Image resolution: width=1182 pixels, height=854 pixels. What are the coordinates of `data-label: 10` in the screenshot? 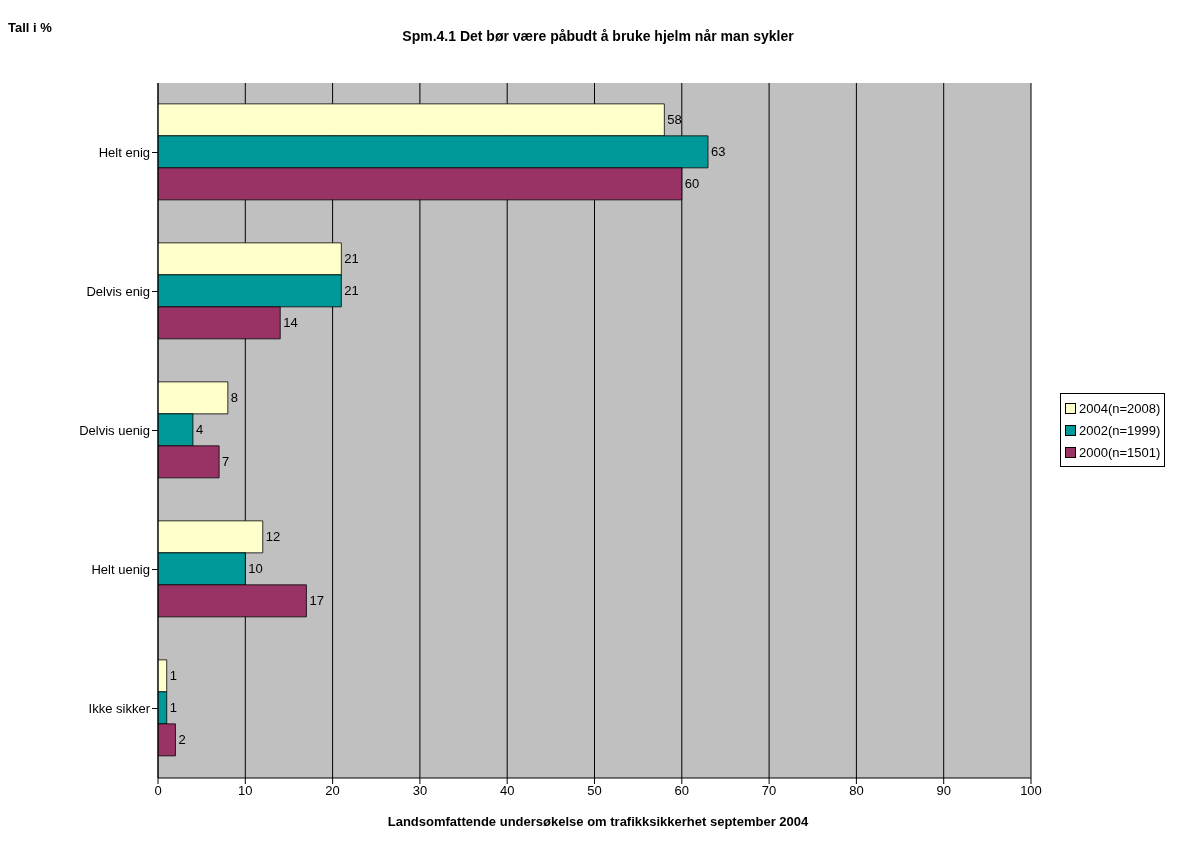 It's located at (255, 569).